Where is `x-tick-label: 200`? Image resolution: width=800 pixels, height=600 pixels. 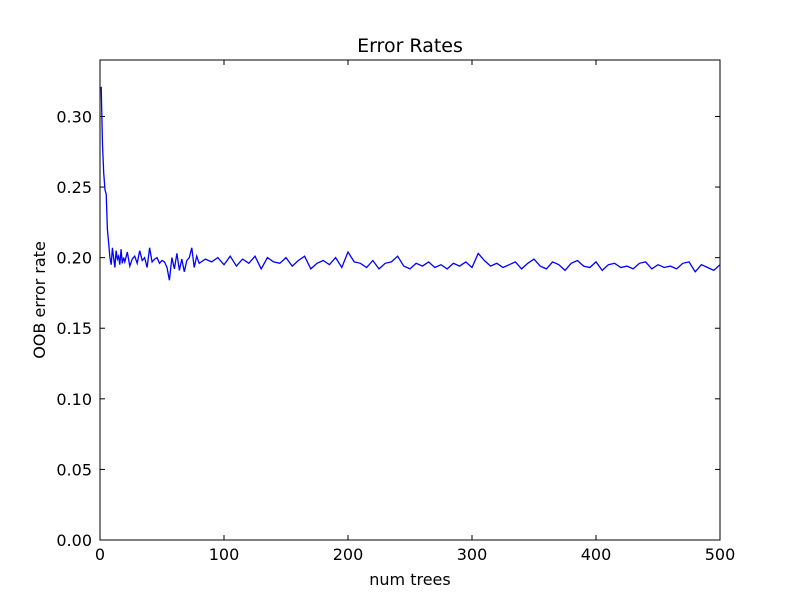
x-tick-label: 200 is located at coordinates (348, 554).